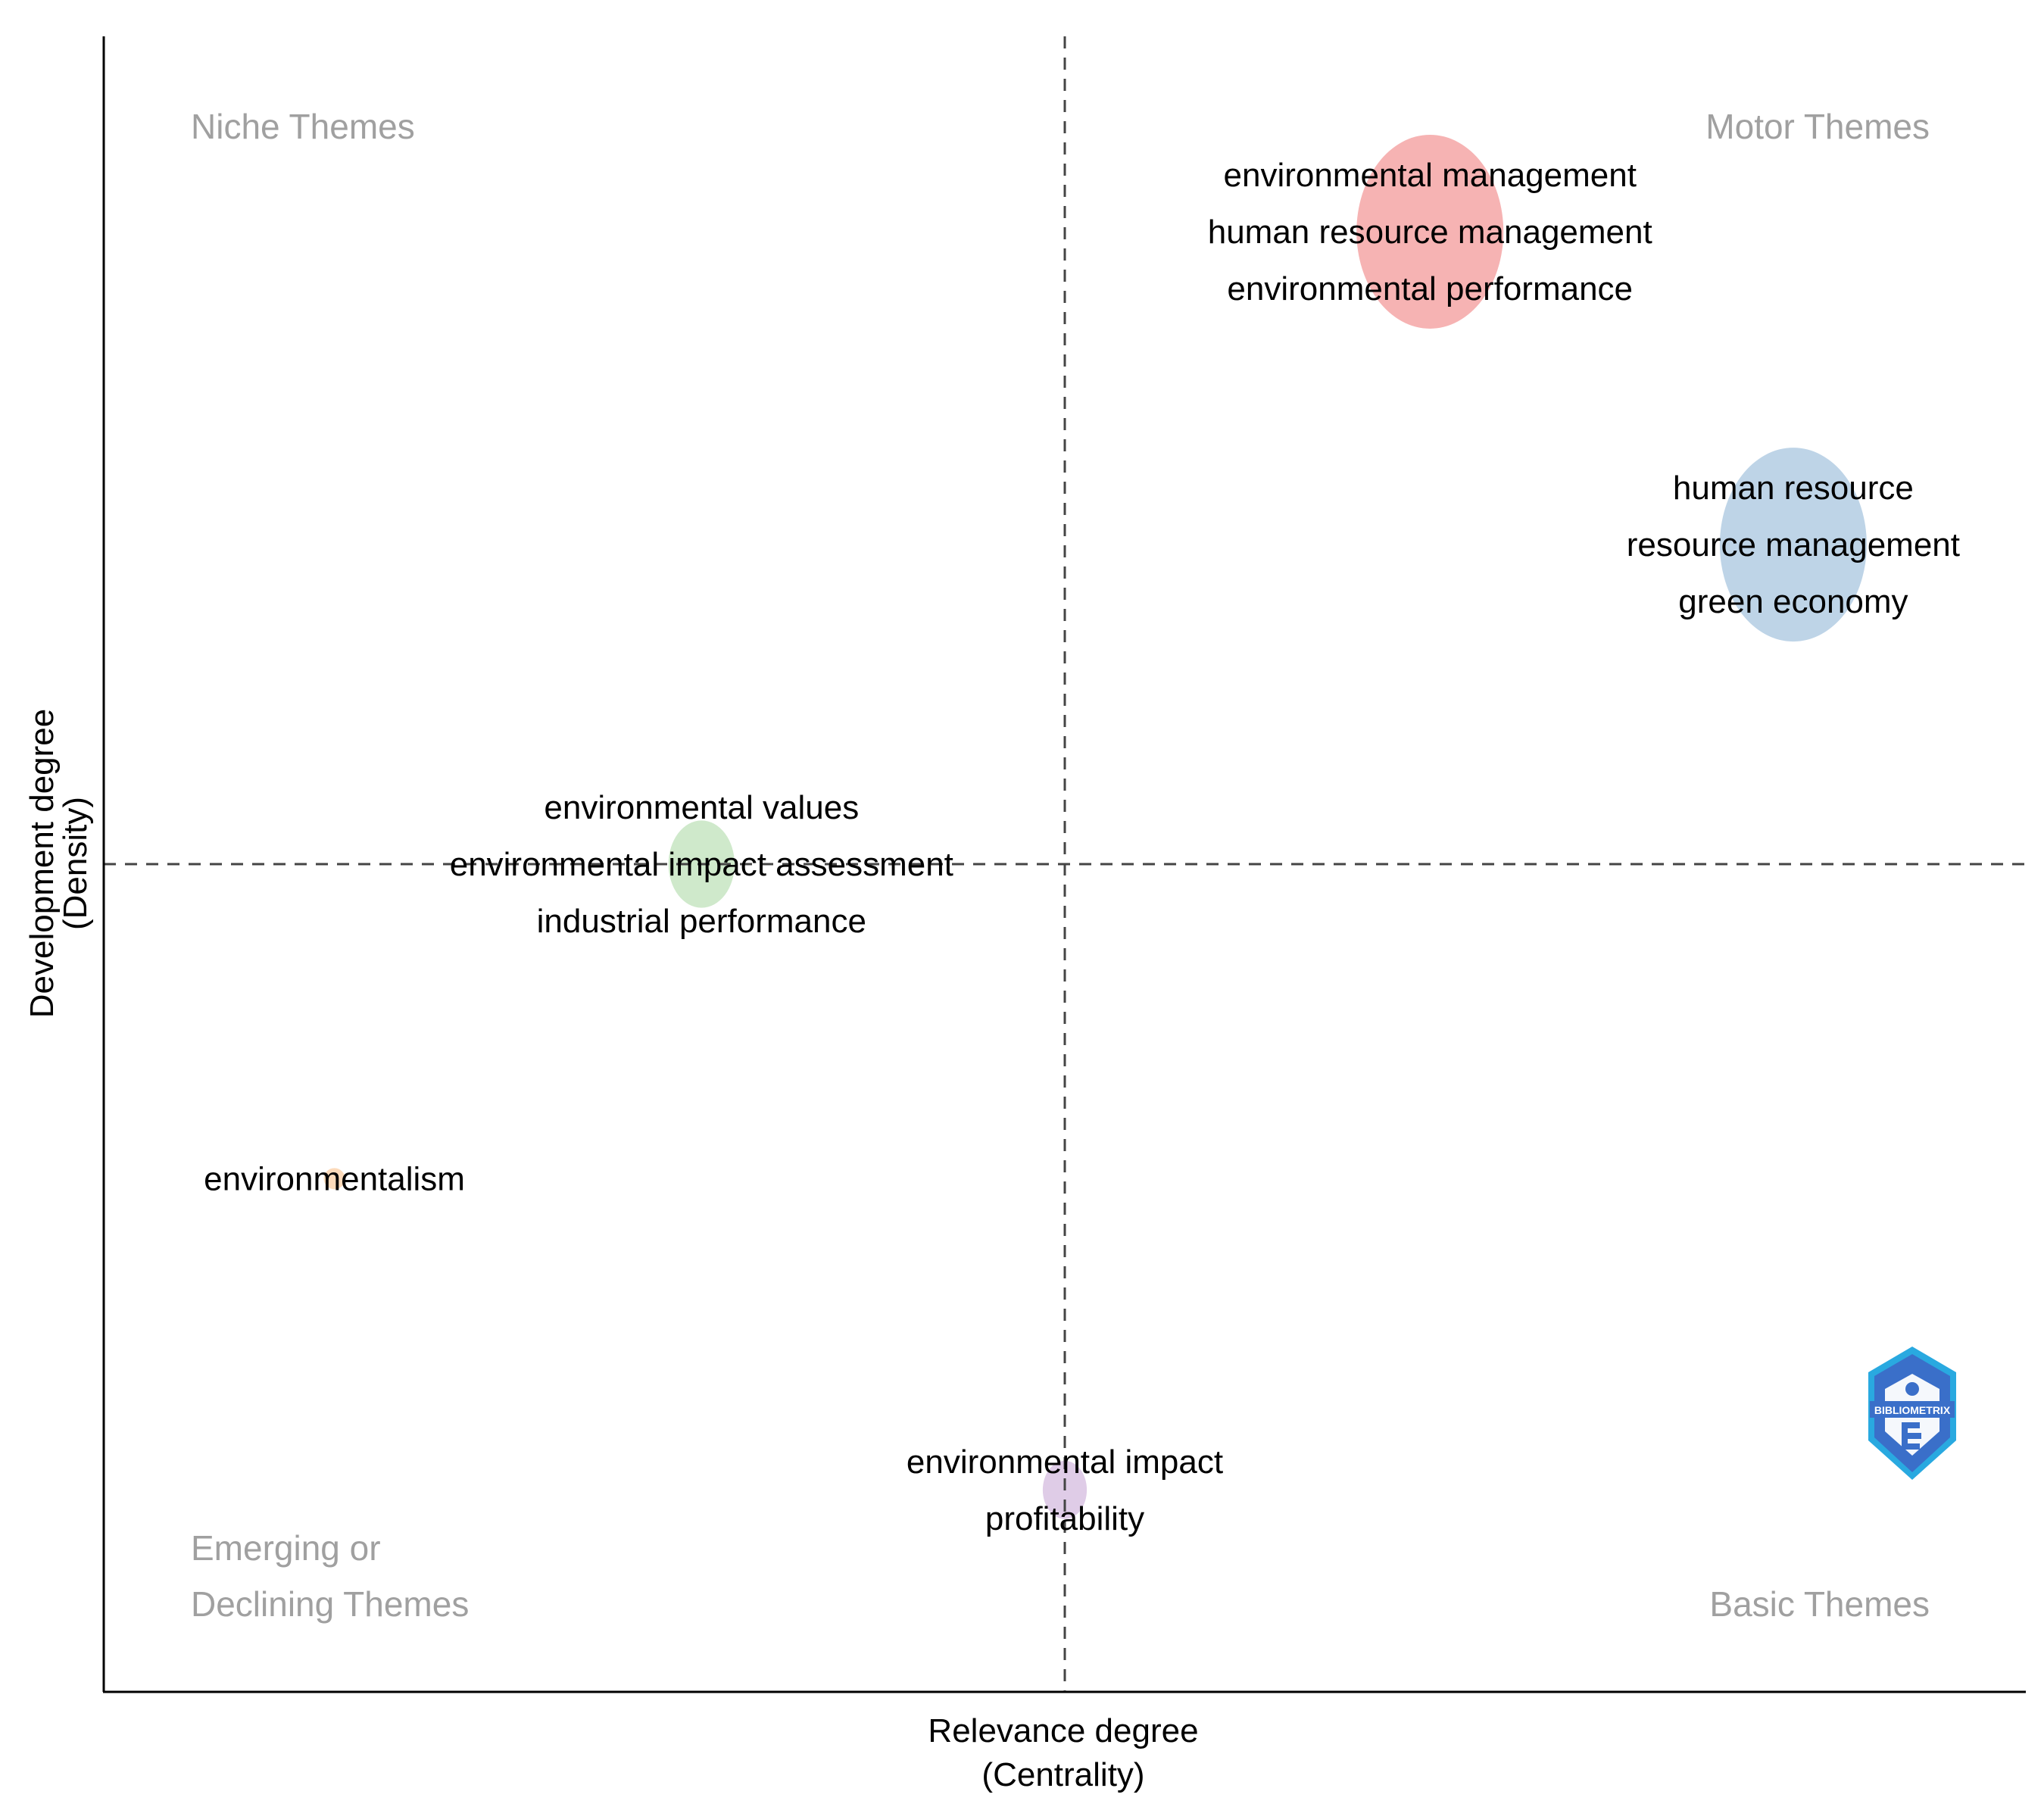 The image size is (2044, 1807). Describe the element at coordinates (1819, 1604) in the screenshot. I see `quadrant-label-basic: Basic Themes` at that location.